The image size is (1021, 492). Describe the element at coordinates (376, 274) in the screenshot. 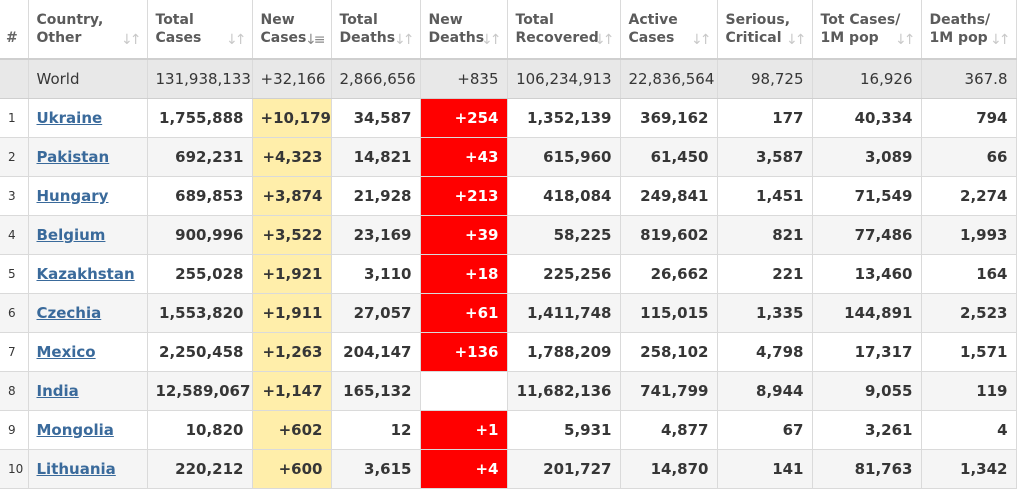

I see `total-deaths-cell: 3,110` at that location.